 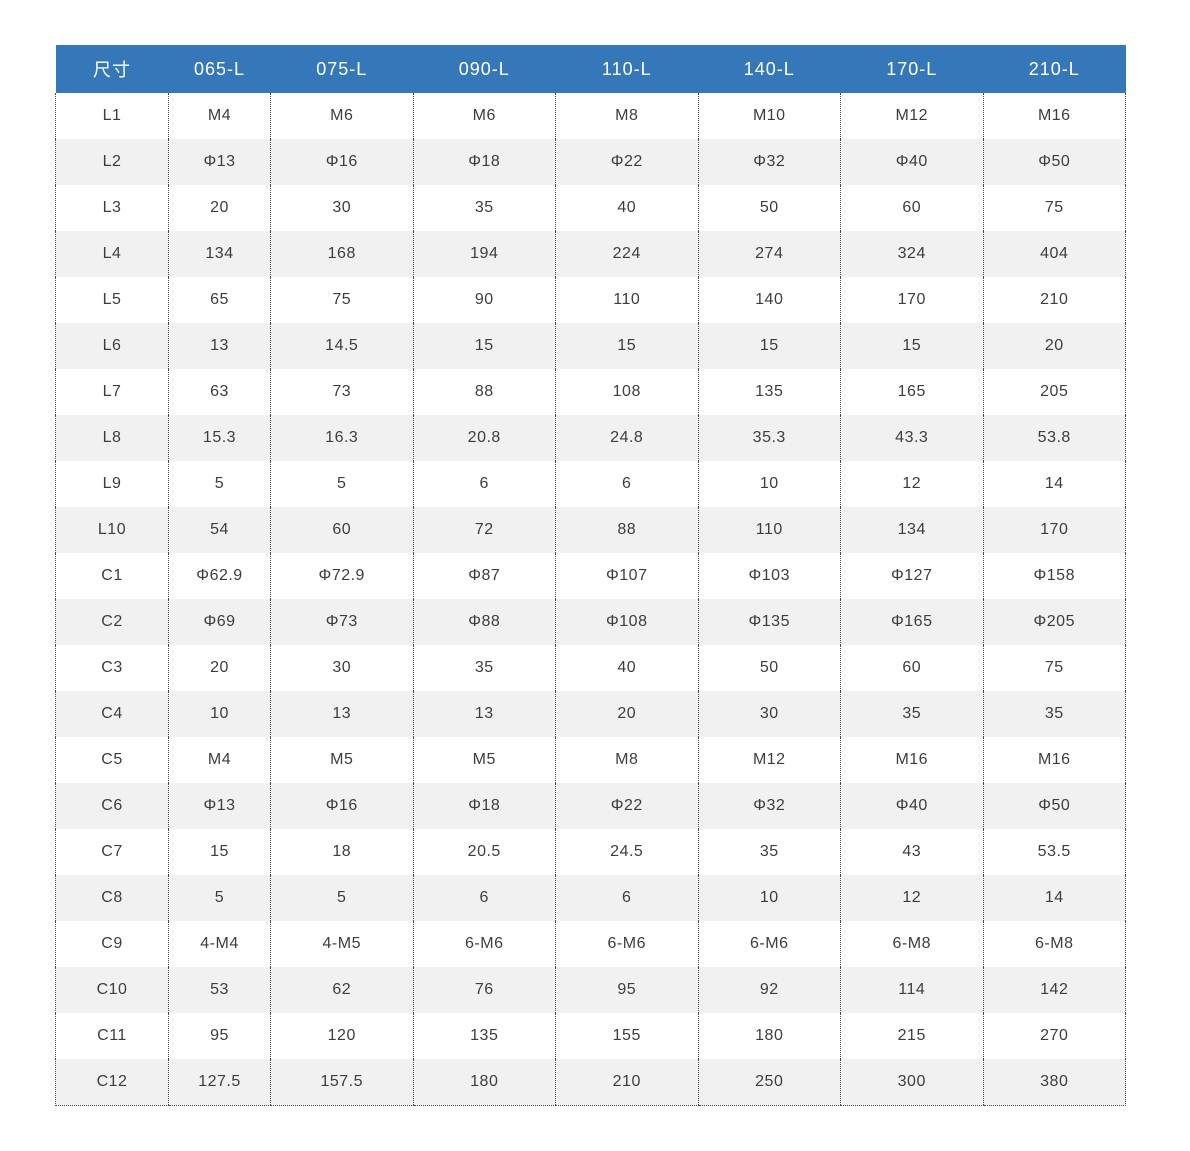 I want to click on header-cell: 110-L, so click(x=626, y=69).